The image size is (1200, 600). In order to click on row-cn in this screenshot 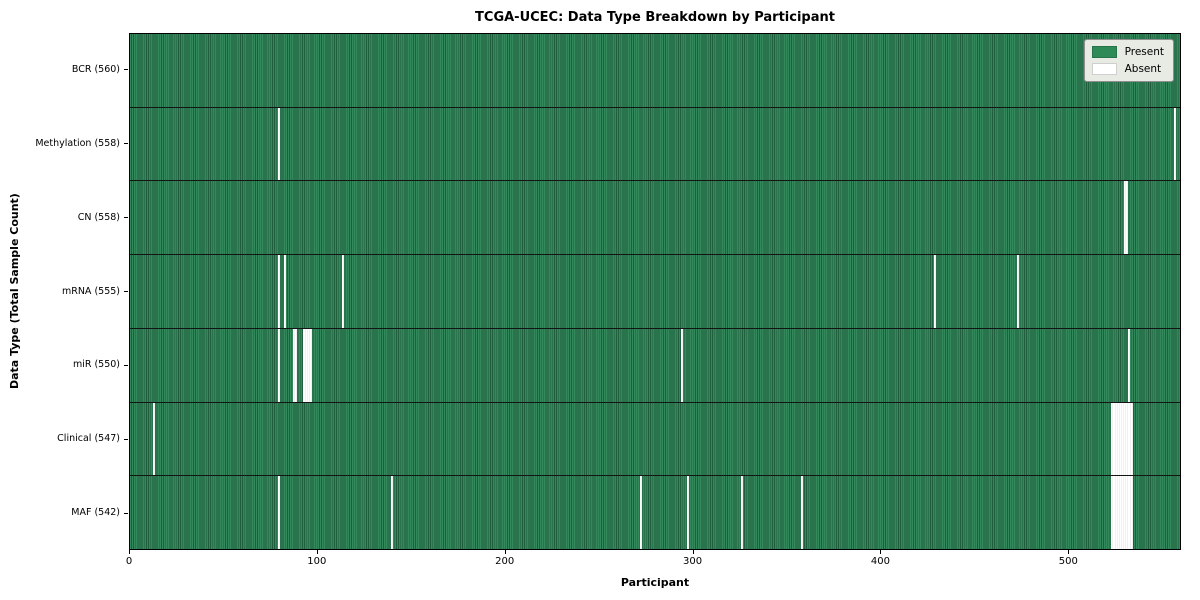, I will do `click(655, 218)`.